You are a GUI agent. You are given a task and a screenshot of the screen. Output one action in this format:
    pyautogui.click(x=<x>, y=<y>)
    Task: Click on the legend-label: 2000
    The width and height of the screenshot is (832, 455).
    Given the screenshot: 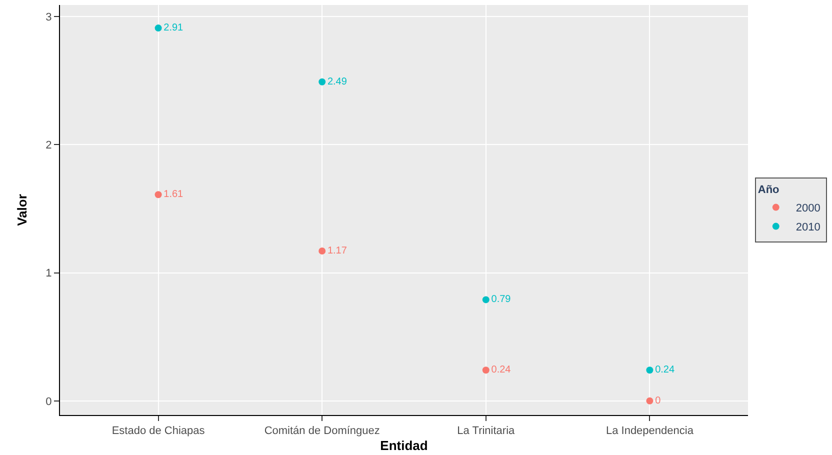 What is the action you would take?
    pyautogui.click(x=808, y=208)
    